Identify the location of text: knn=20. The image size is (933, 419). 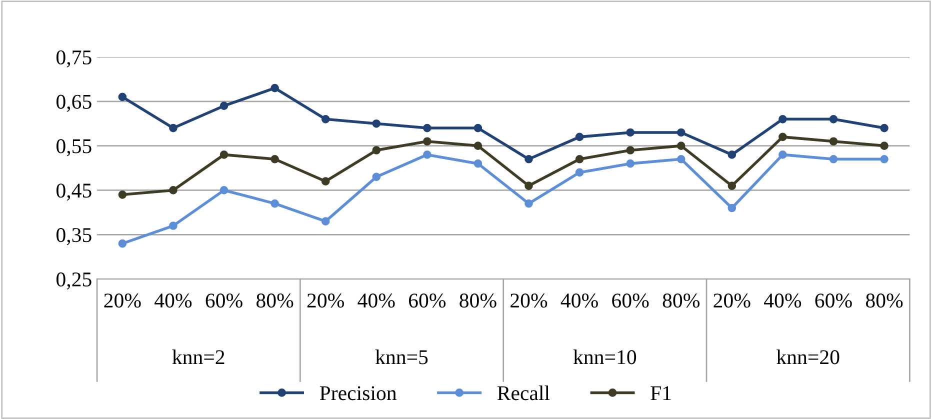
(808, 357).